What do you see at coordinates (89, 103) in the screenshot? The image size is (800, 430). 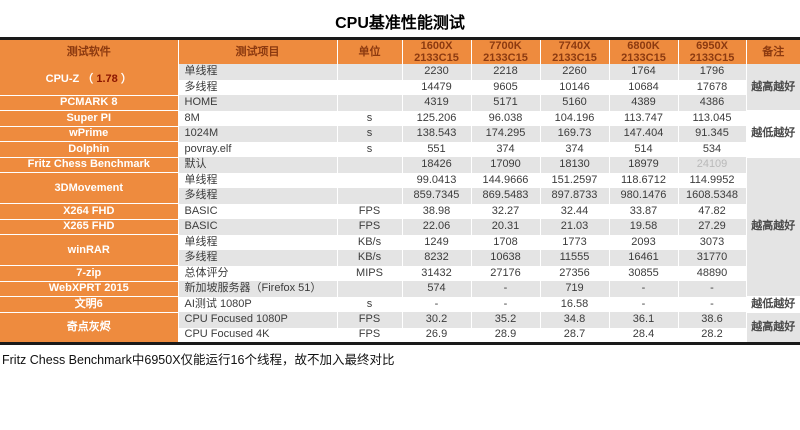 I see `software-cell: PCMARK 8` at bounding box center [89, 103].